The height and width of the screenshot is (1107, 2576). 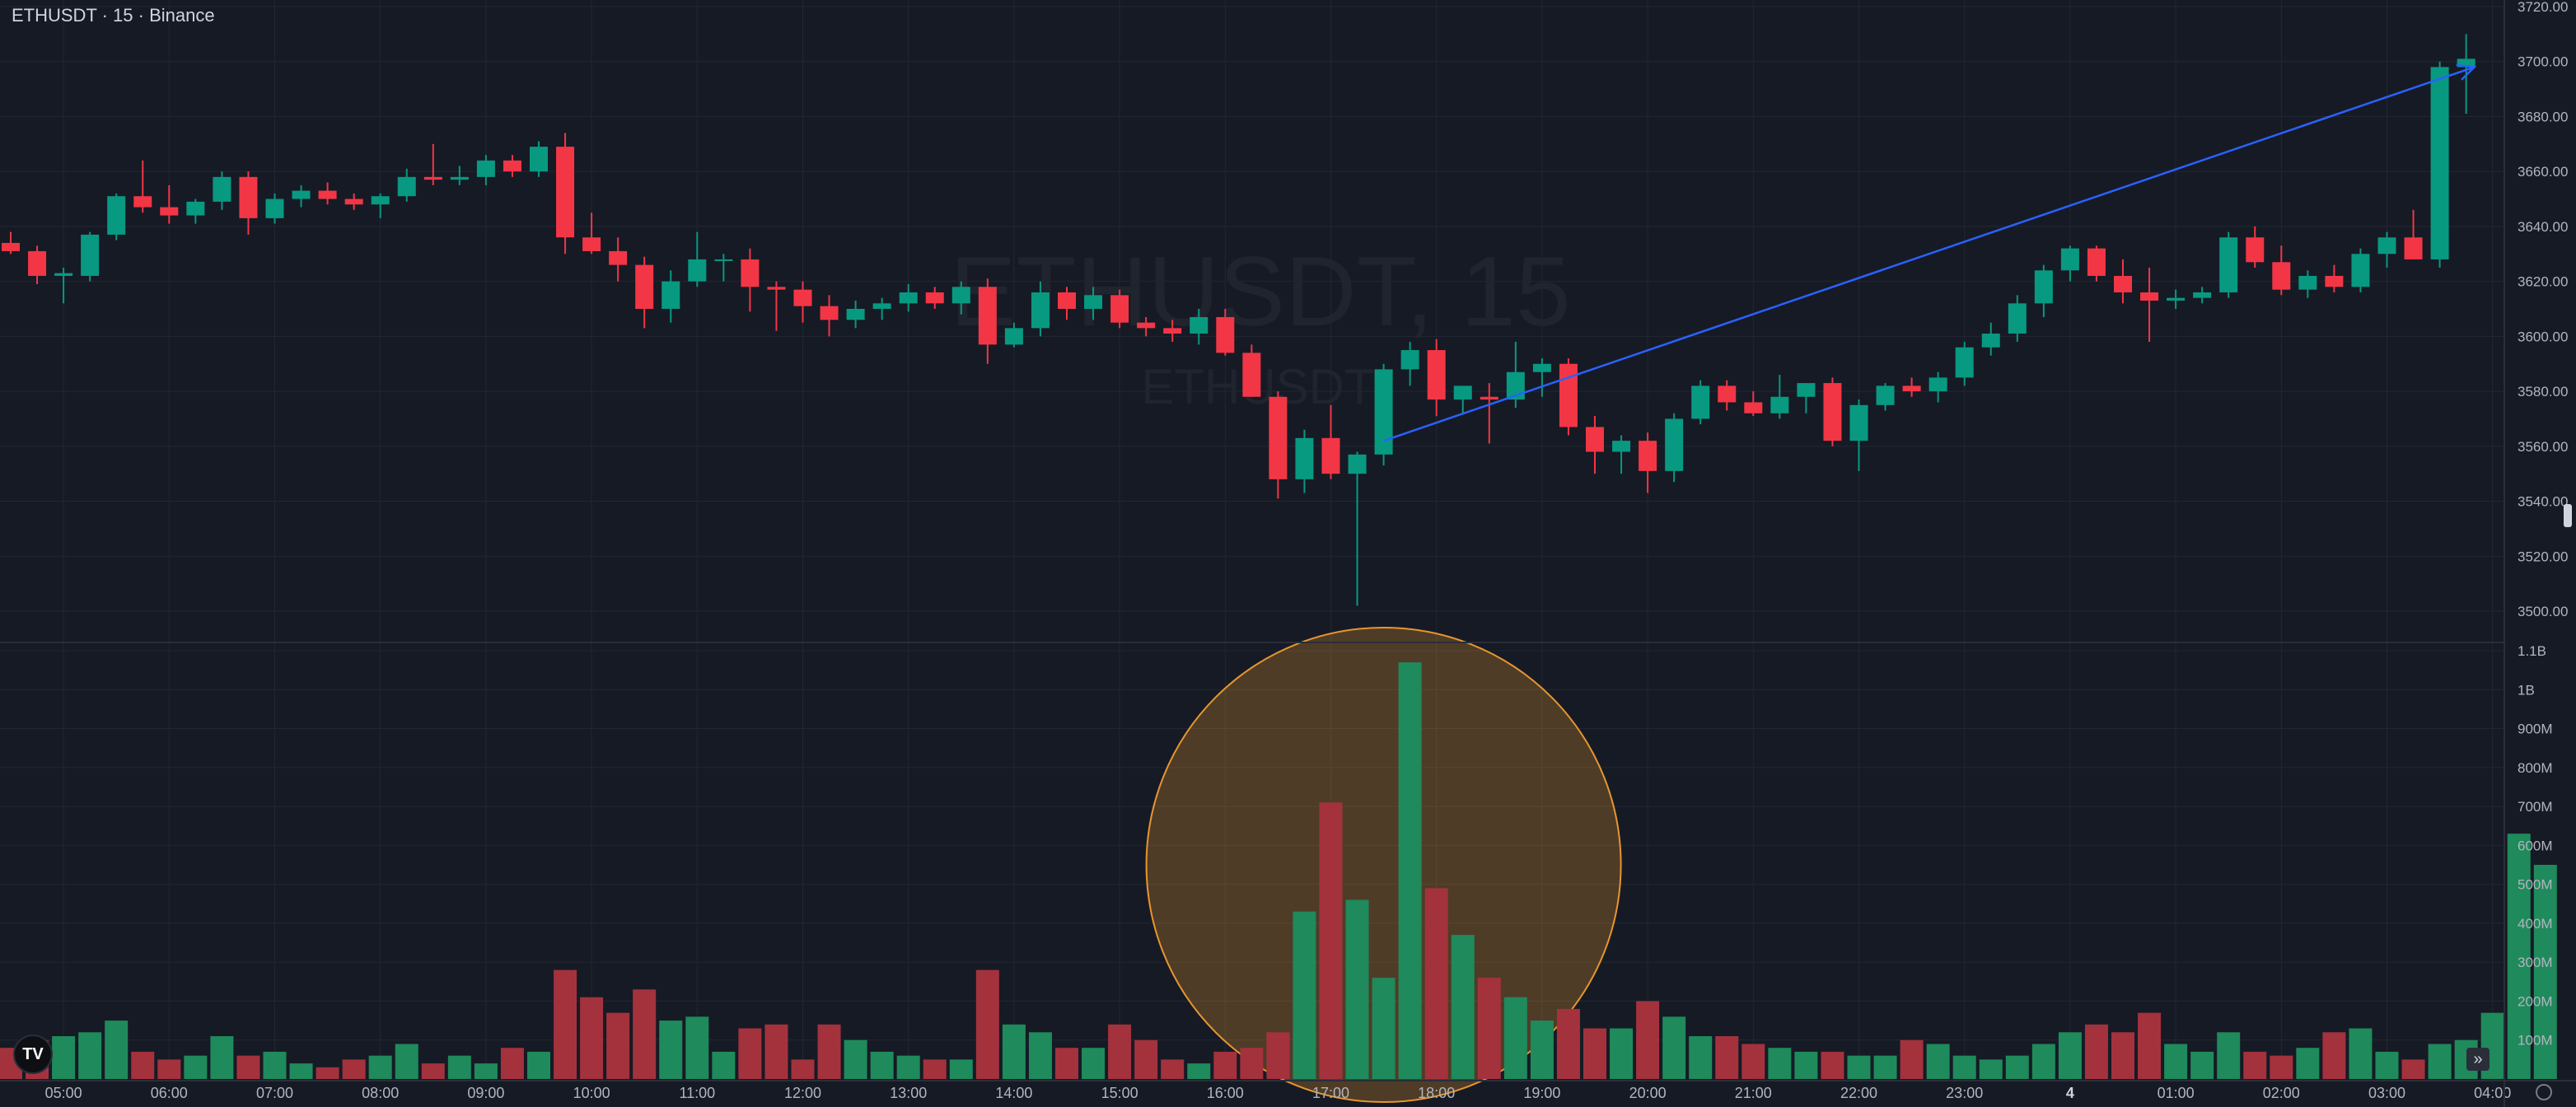 What do you see at coordinates (274, 1093) in the screenshot?
I see `time-tick-label: 07:00` at bounding box center [274, 1093].